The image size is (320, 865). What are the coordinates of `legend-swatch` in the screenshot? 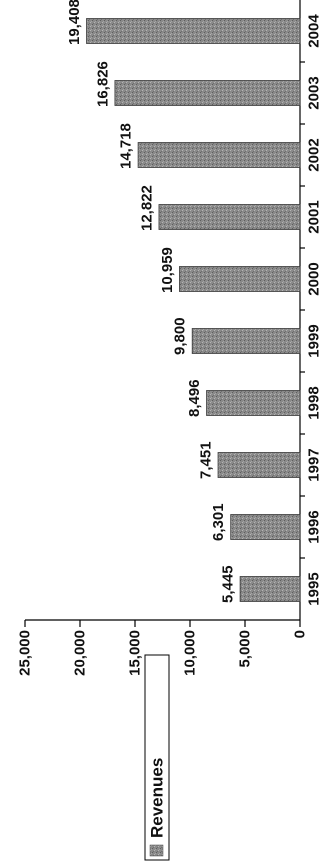 It's located at (156, 850).